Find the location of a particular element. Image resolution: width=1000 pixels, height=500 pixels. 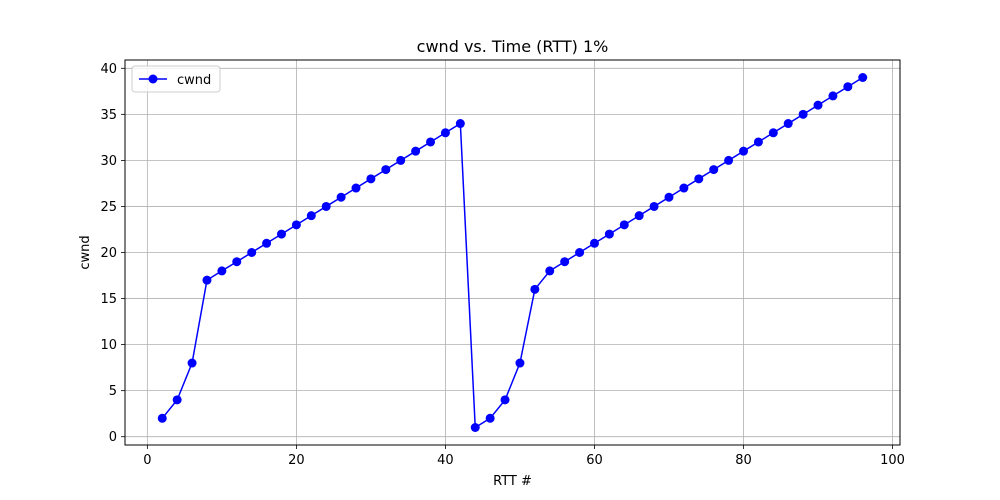

legend-marker-swatch is located at coordinates (153, 79).